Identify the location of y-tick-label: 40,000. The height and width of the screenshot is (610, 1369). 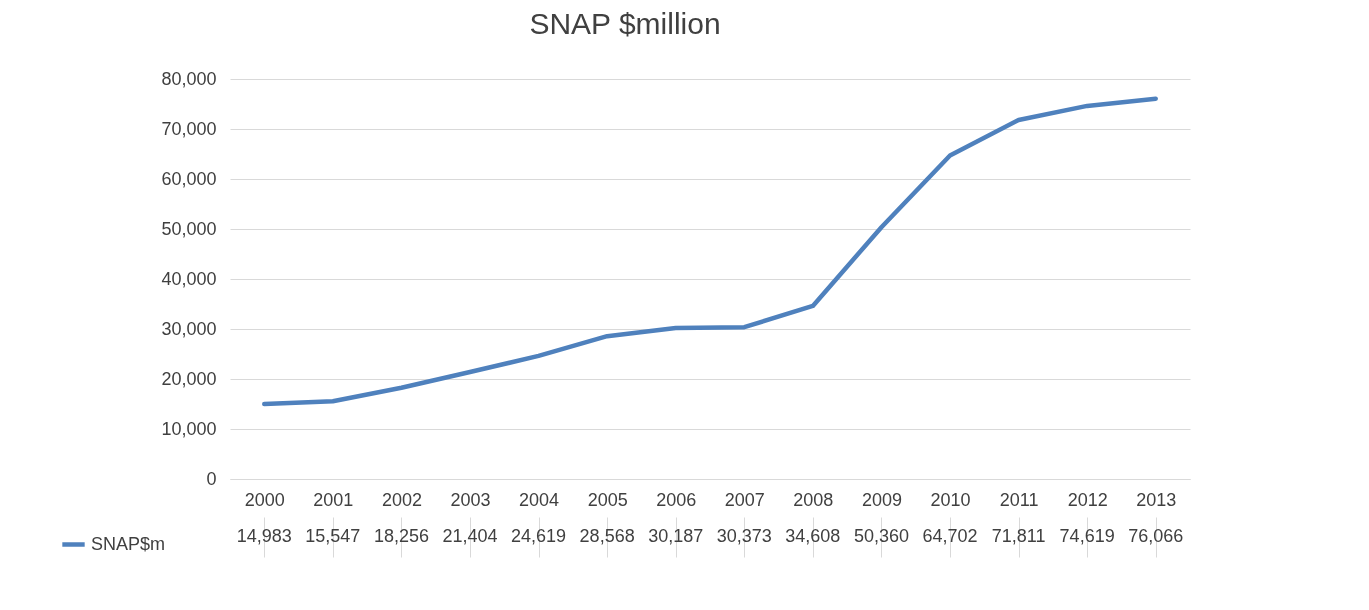
(189, 278).